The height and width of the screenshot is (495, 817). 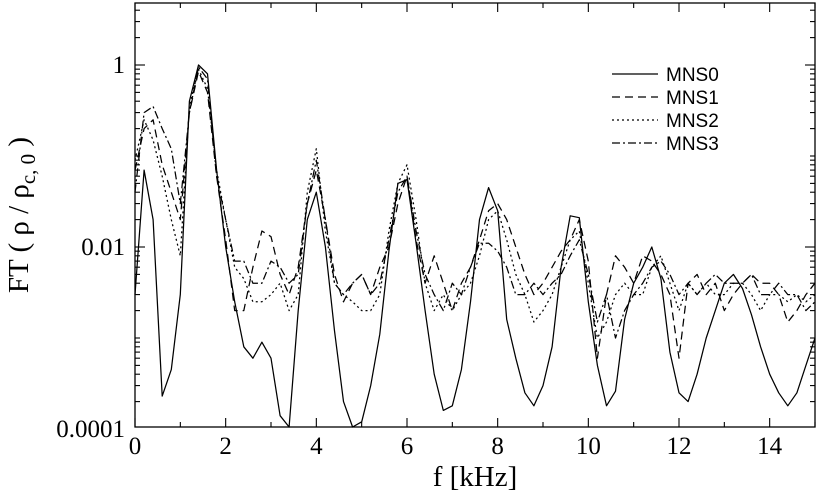 What do you see at coordinates (103, 247) in the screenshot?
I see `y-tick-label: 0.01` at bounding box center [103, 247].